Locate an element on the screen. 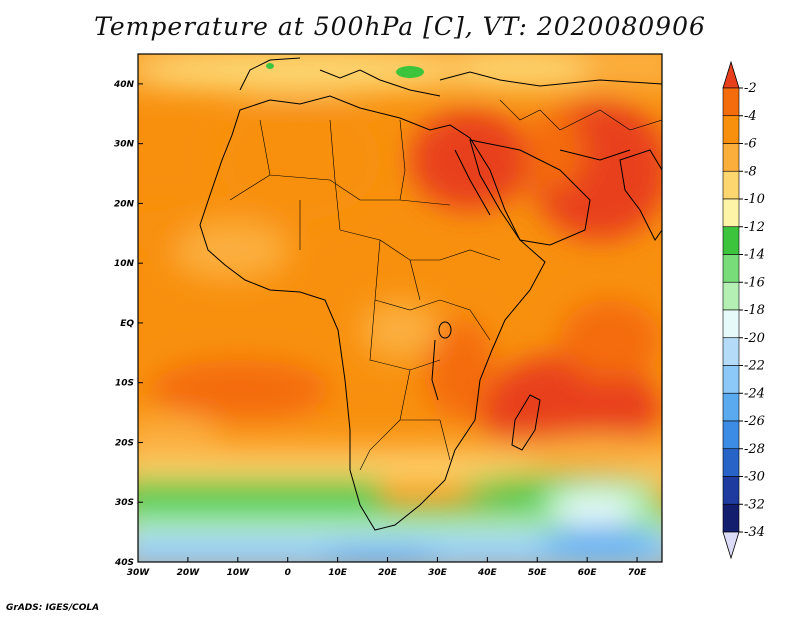 This screenshot has width=800, height=618. grads-credit: GrADS: IGES/COLA is located at coordinates (53, 608).